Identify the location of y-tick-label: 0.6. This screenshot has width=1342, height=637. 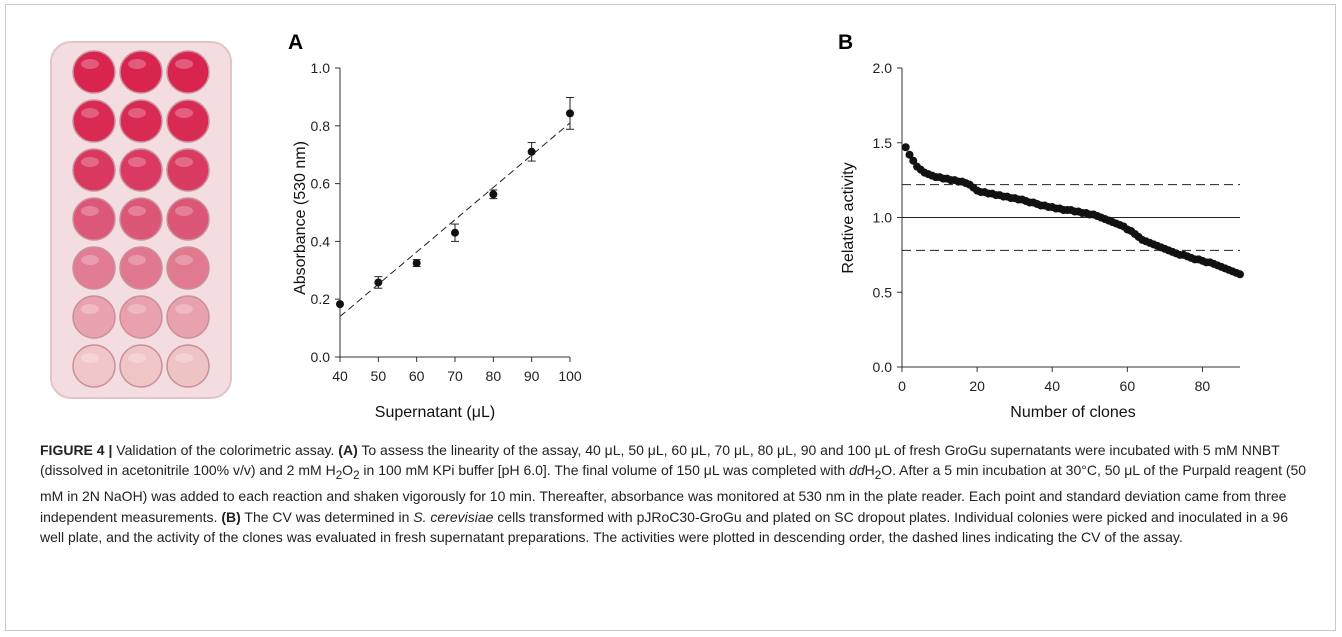
(321, 184).